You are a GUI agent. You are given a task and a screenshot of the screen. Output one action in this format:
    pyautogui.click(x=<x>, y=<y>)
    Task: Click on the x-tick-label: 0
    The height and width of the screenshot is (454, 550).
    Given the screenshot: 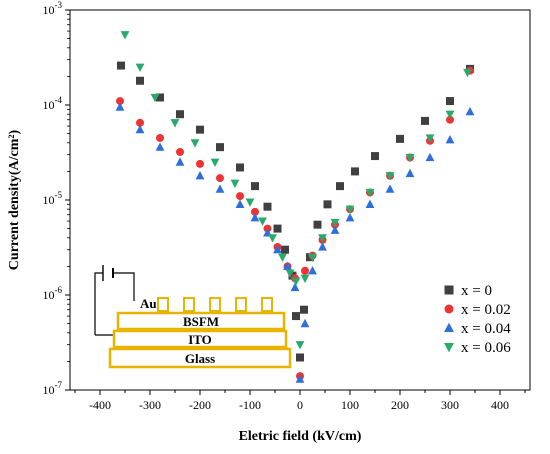 What is the action you would take?
    pyautogui.click(x=300, y=405)
    